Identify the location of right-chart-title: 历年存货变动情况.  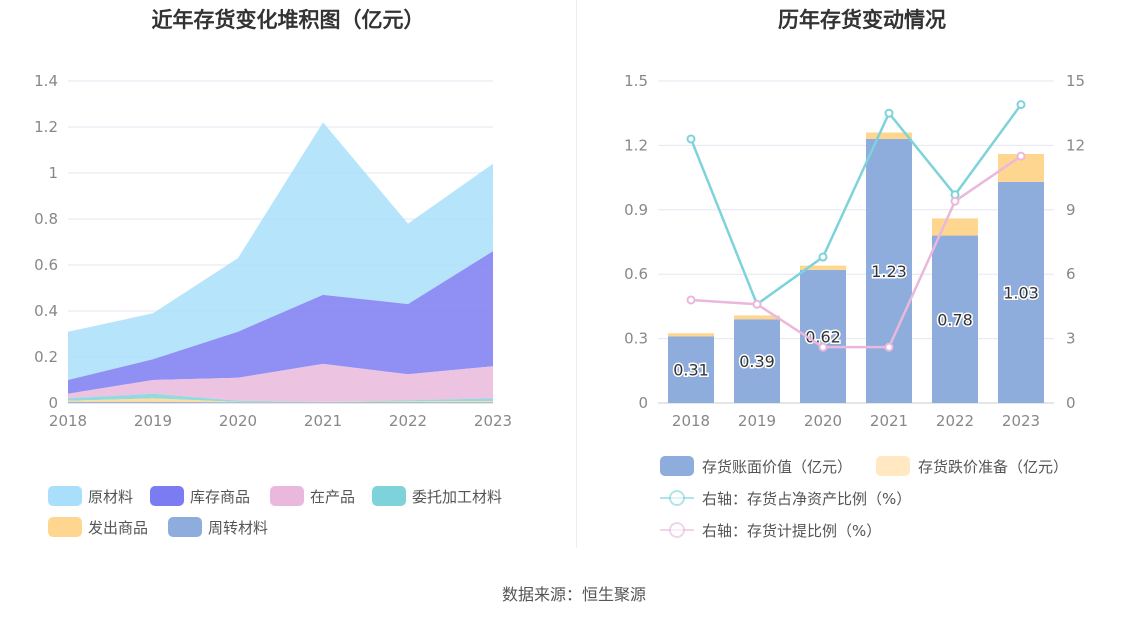
(862, 20).